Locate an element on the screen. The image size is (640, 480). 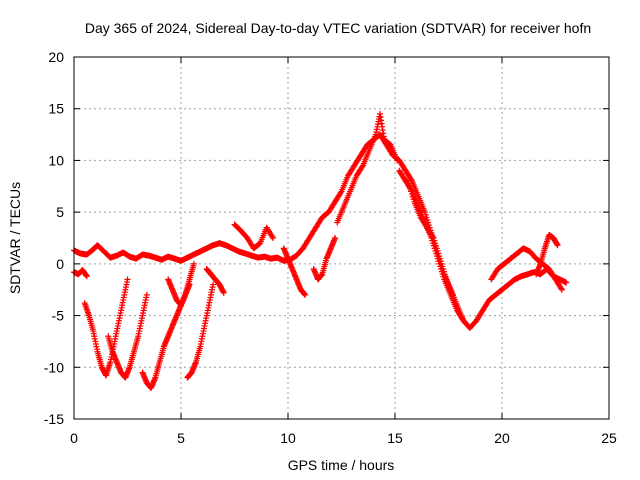
series-pass-n is located at coordinates (547, 254).